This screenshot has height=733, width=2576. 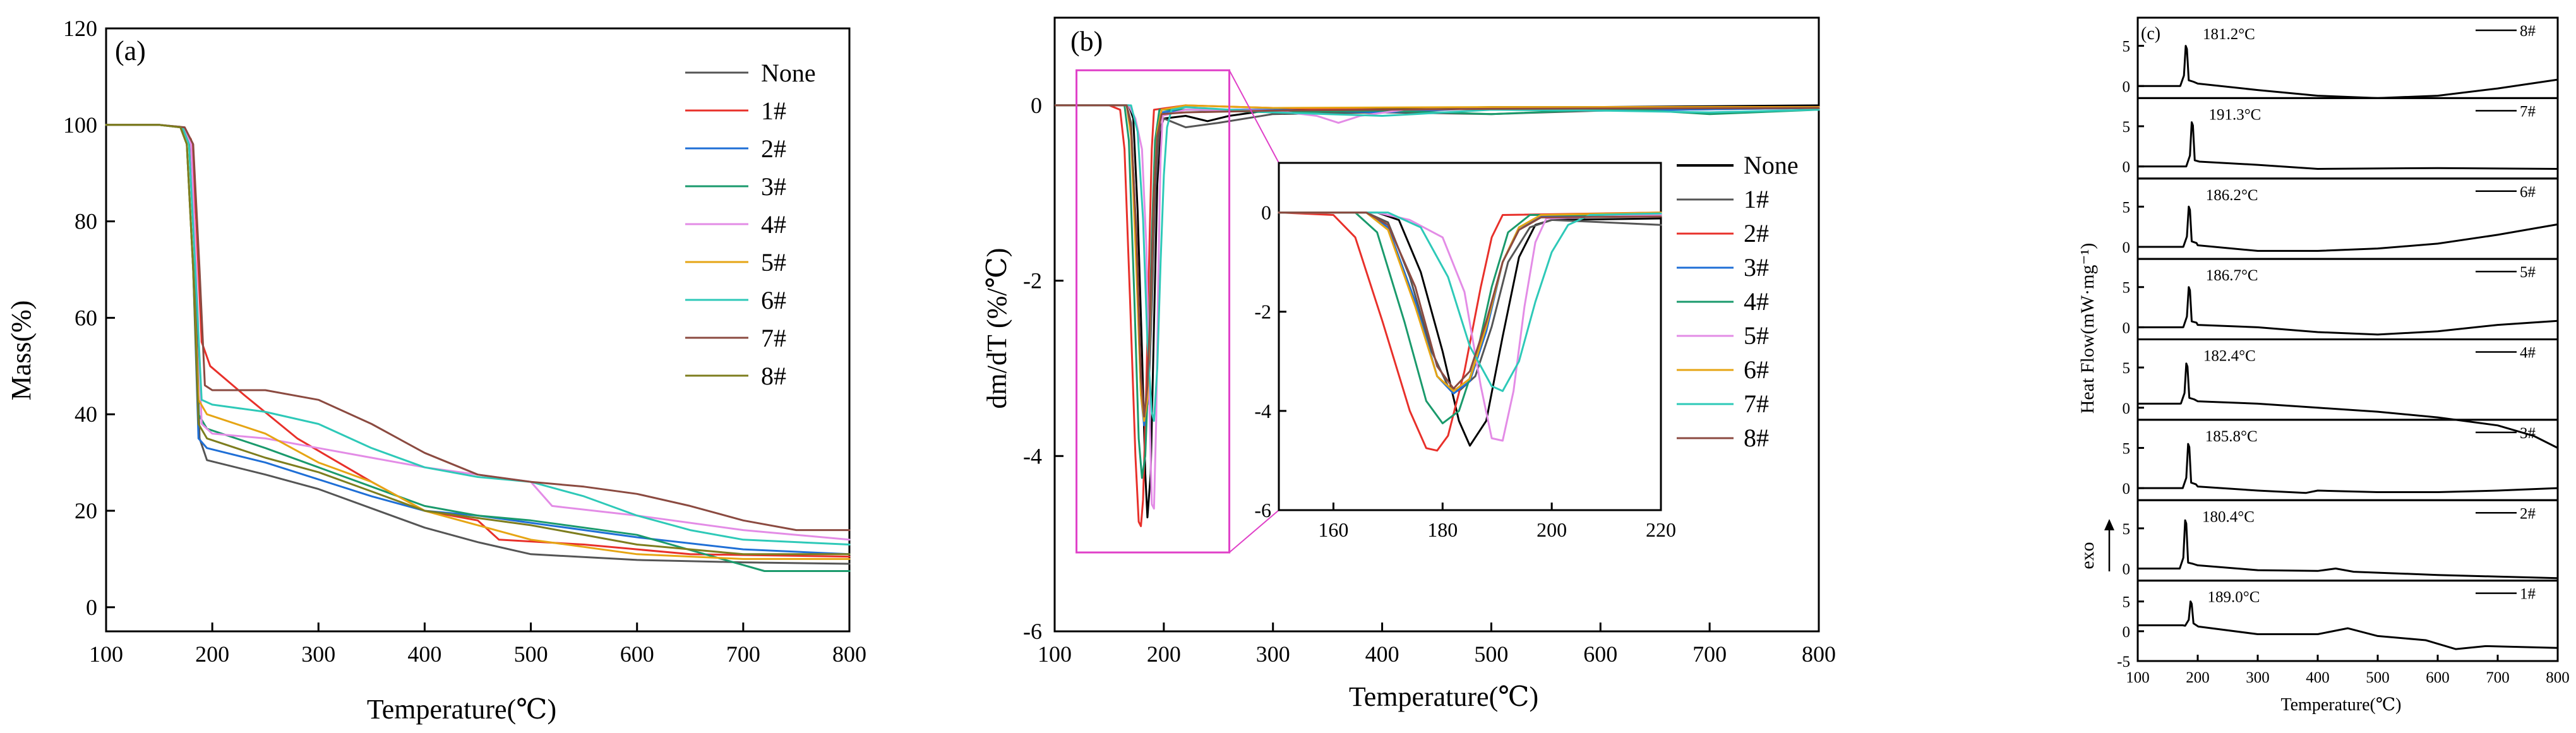 What do you see at coordinates (2228, 516) in the screenshot?
I see `panel-c-peak-label: 180.4°C` at bounding box center [2228, 516].